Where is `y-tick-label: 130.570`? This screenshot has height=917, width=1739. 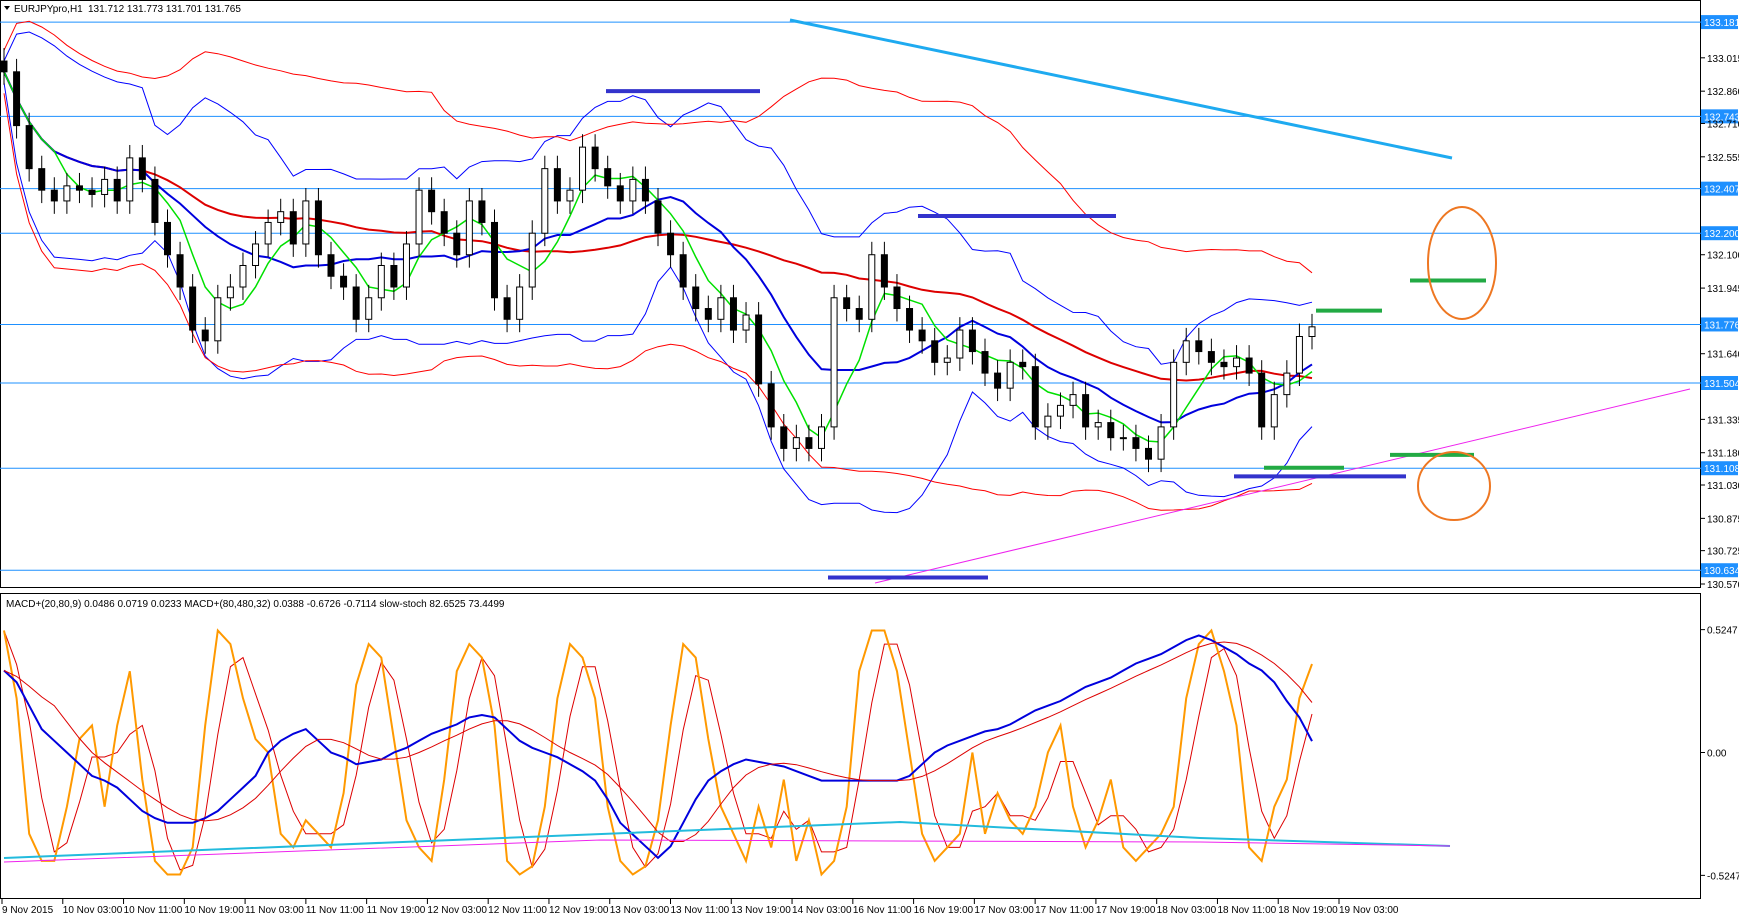
y-tick-label: 130.570 is located at coordinates (1723, 585).